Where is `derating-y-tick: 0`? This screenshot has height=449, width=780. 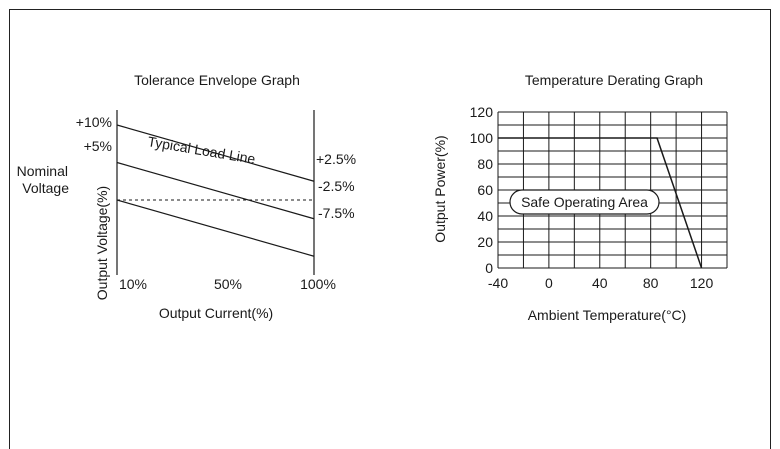
derating-y-tick: 0 is located at coordinates (489, 268).